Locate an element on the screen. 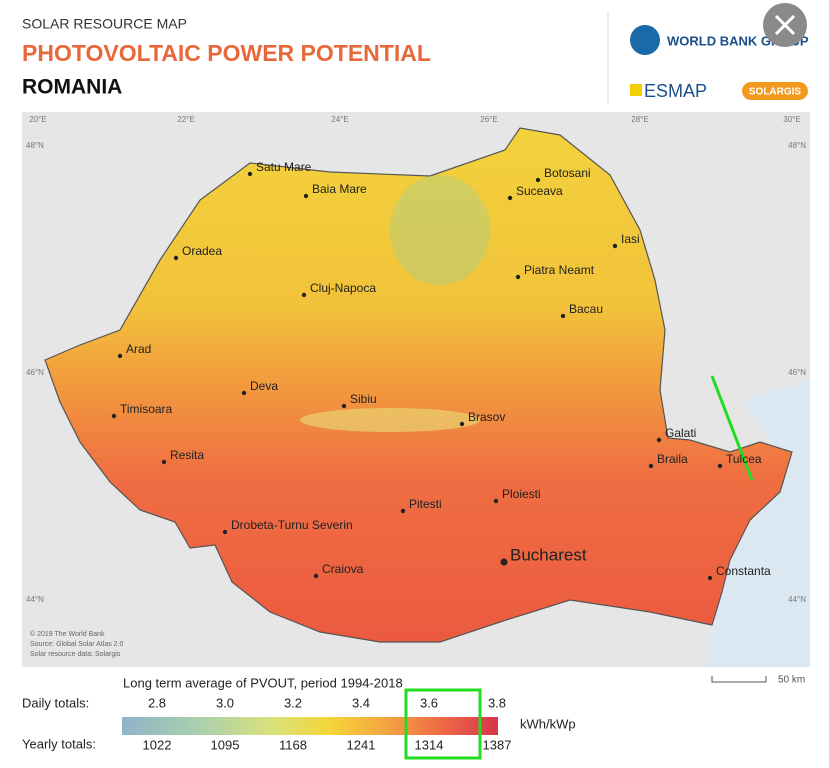 This screenshot has width=829, height=768. daily-label: Daily totals: is located at coordinates (55, 702).